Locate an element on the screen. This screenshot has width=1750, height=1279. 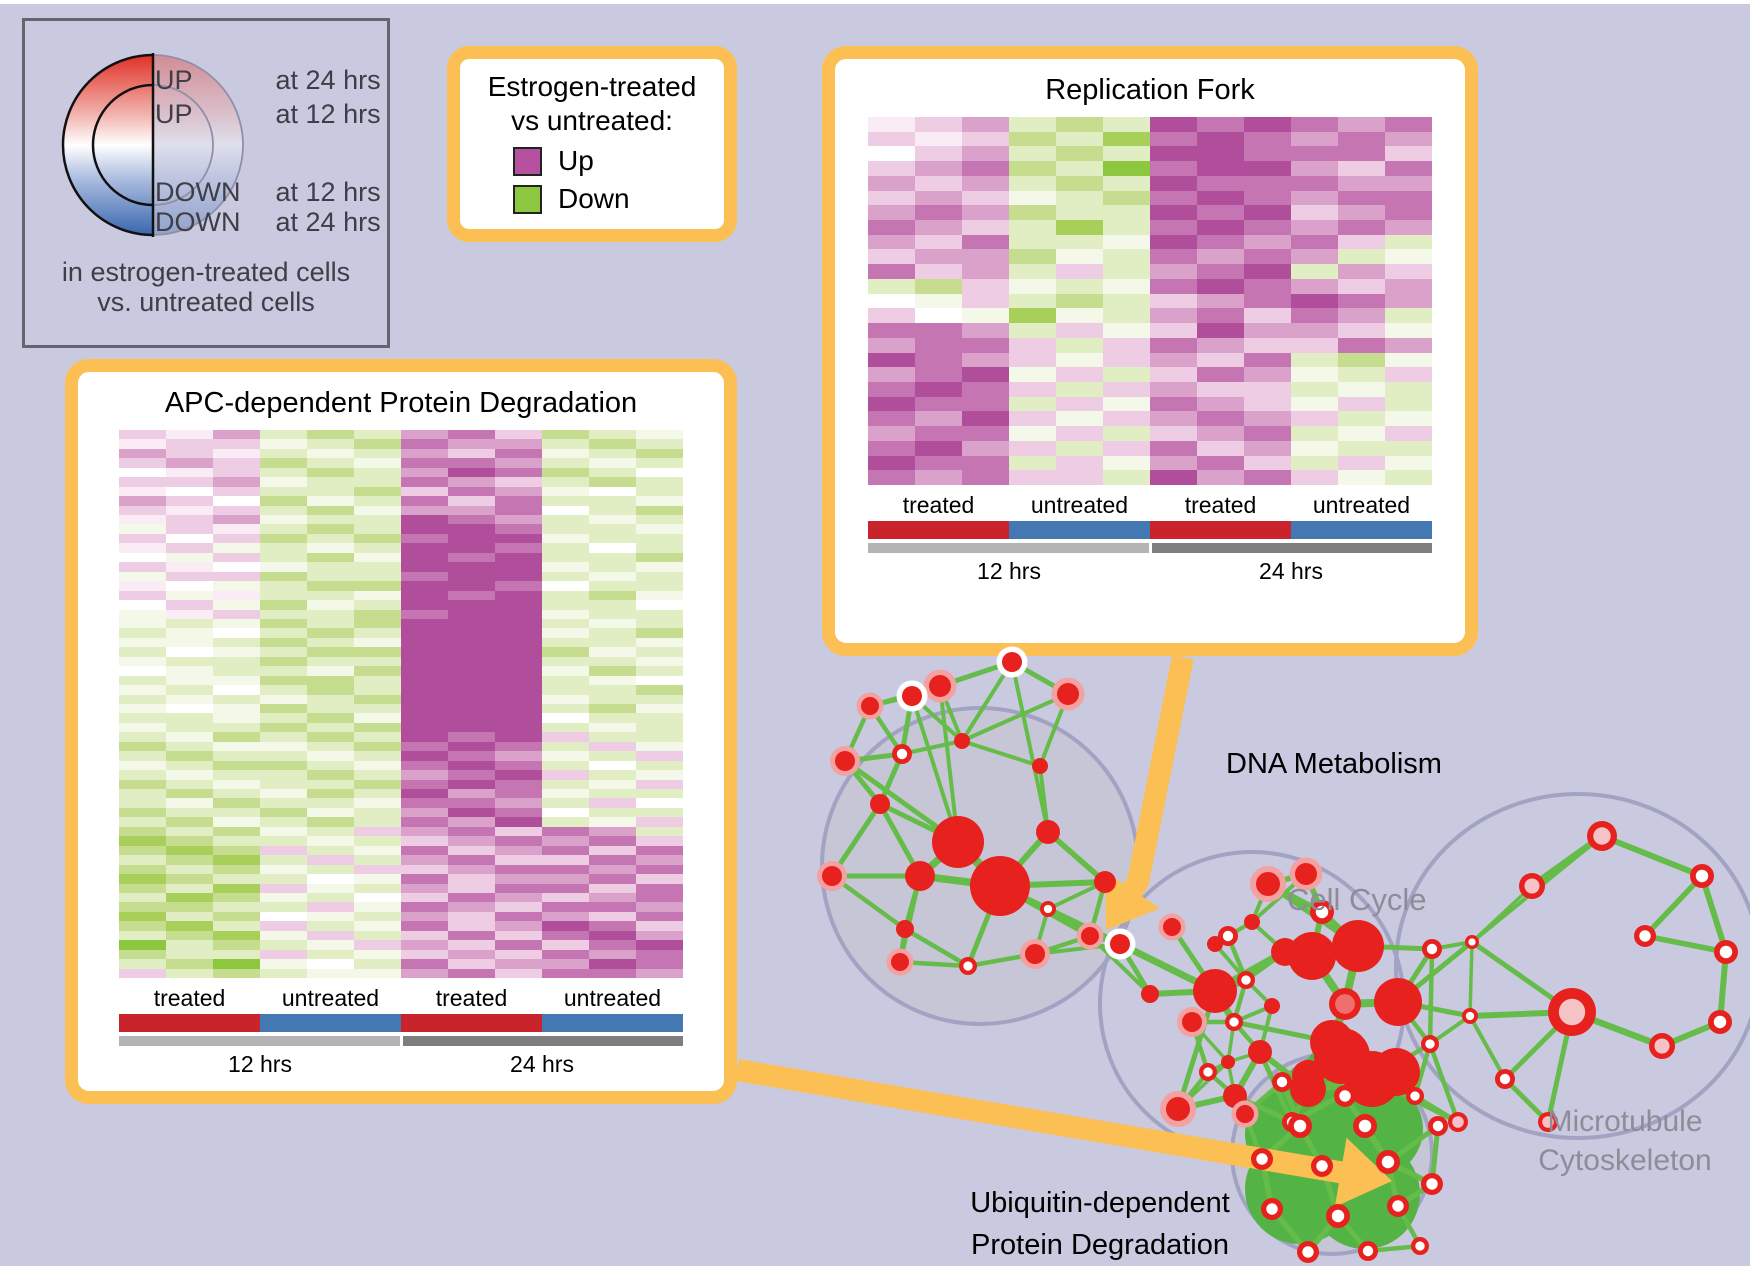
network-node-donut is located at coordinates (1472, 942).